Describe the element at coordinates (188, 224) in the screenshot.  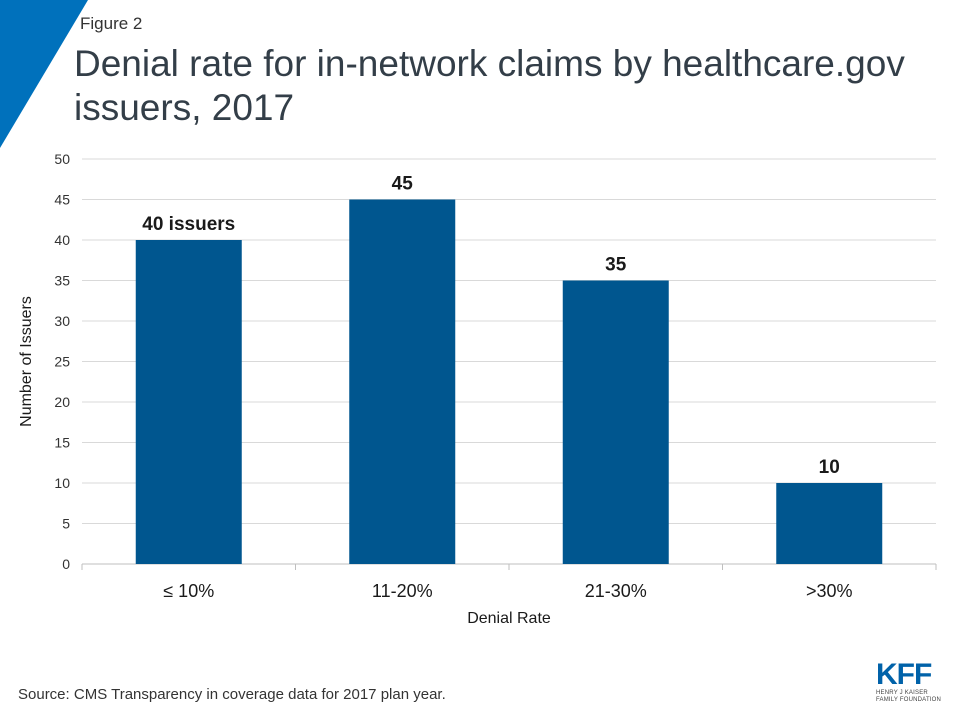
I see `data-label: 40 issuers` at that location.